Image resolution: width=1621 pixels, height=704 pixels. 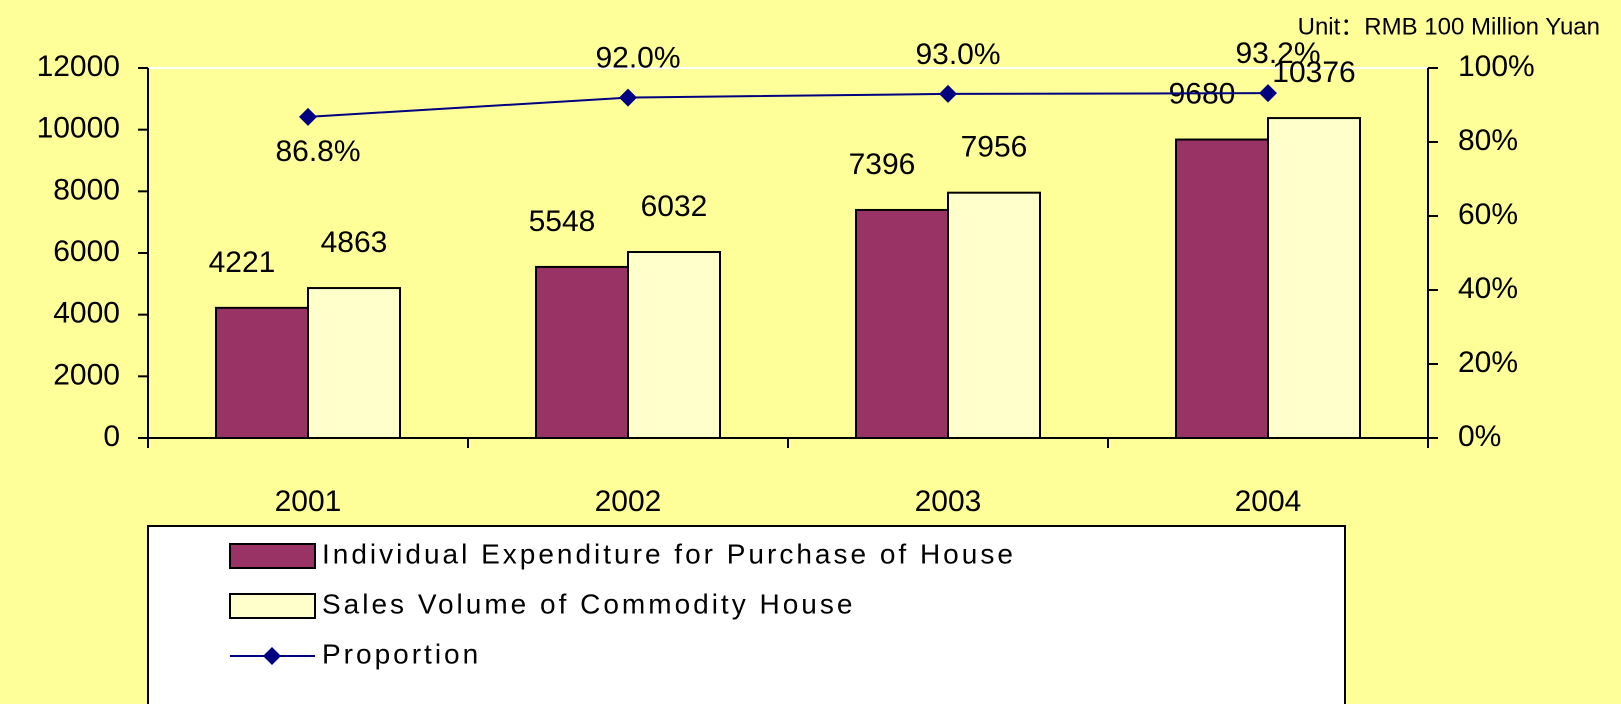 What do you see at coordinates (1496, 66) in the screenshot?
I see `y2-tick-label: 100%` at bounding box center [1496, 66].